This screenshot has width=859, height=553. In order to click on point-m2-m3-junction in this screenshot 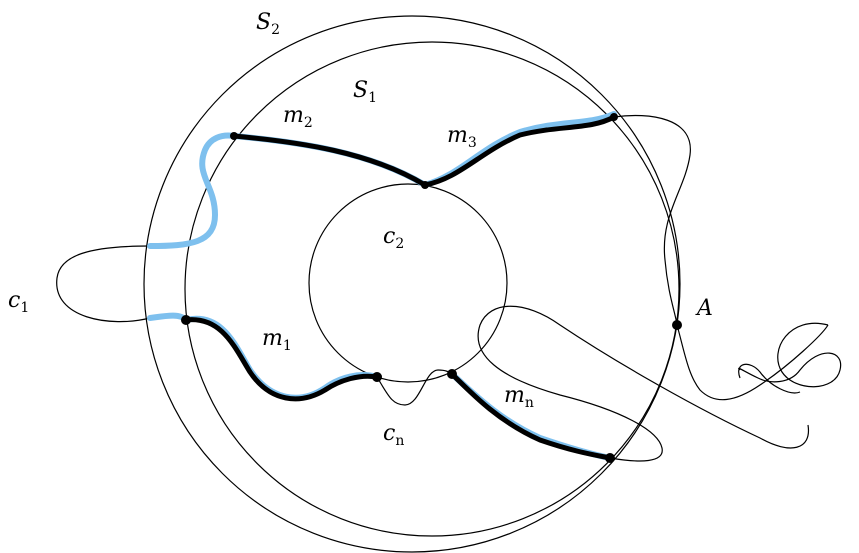, I will do `click(425, 185)`.